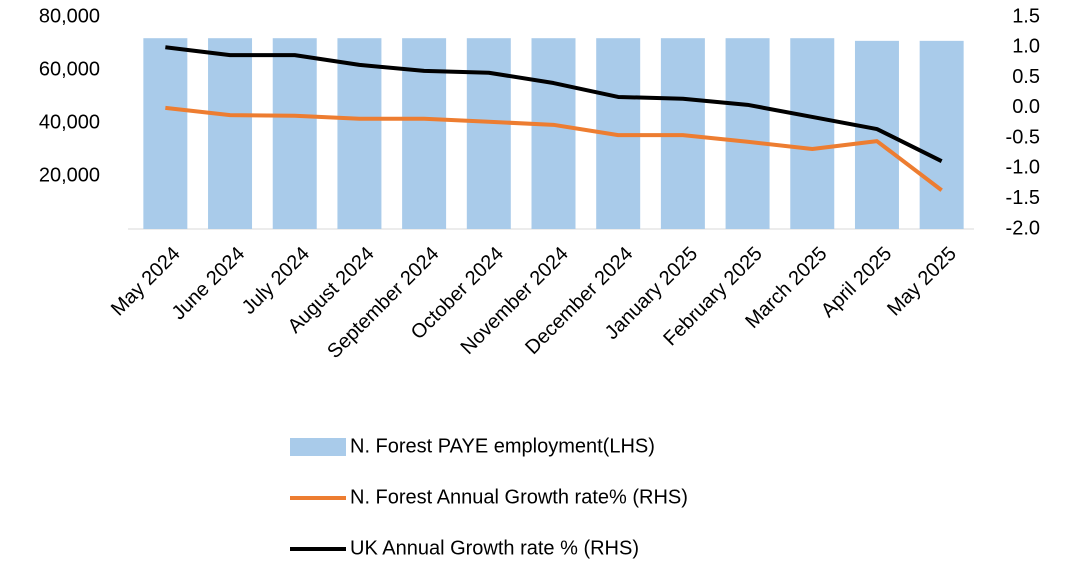 This screenshot has height=567, width=1071. Describe the element at coordinates (1023, 137) in the screenshot. I see `y2-tick-label: -0.5` at that location.